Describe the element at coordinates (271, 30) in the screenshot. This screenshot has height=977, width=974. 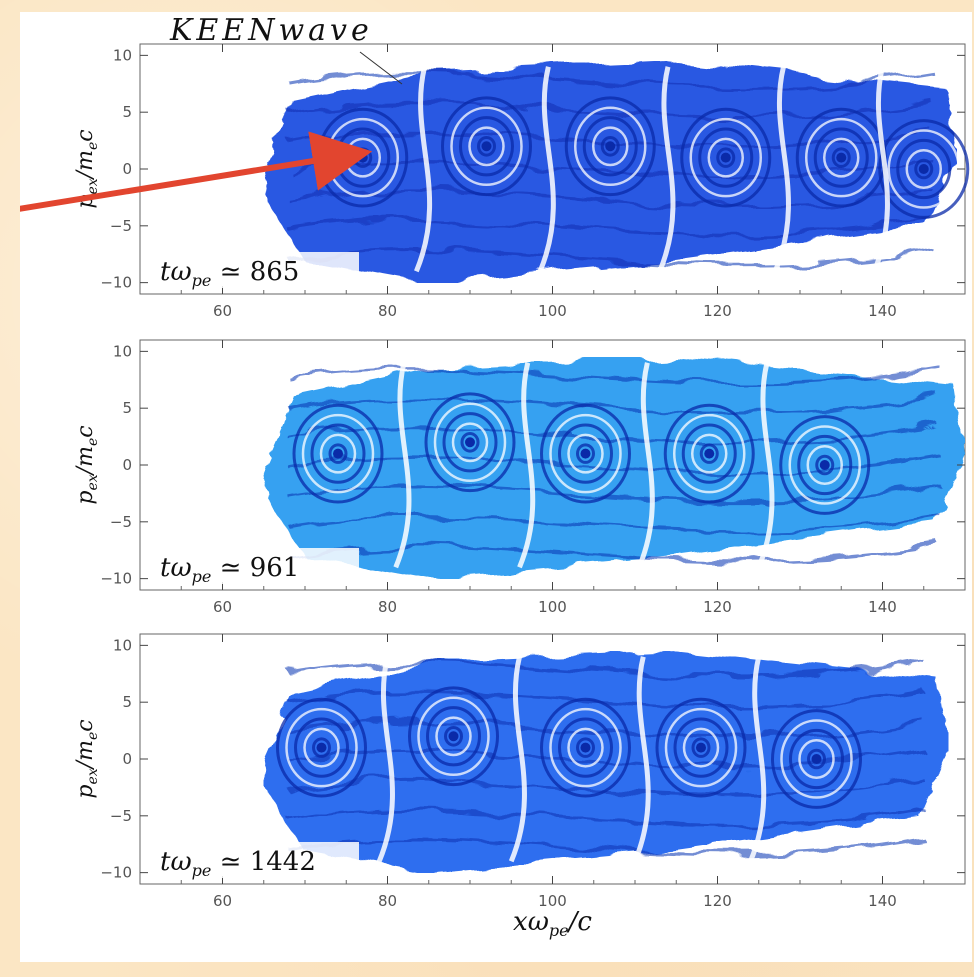
I see `keenwave-label: KEENwave` at that location.